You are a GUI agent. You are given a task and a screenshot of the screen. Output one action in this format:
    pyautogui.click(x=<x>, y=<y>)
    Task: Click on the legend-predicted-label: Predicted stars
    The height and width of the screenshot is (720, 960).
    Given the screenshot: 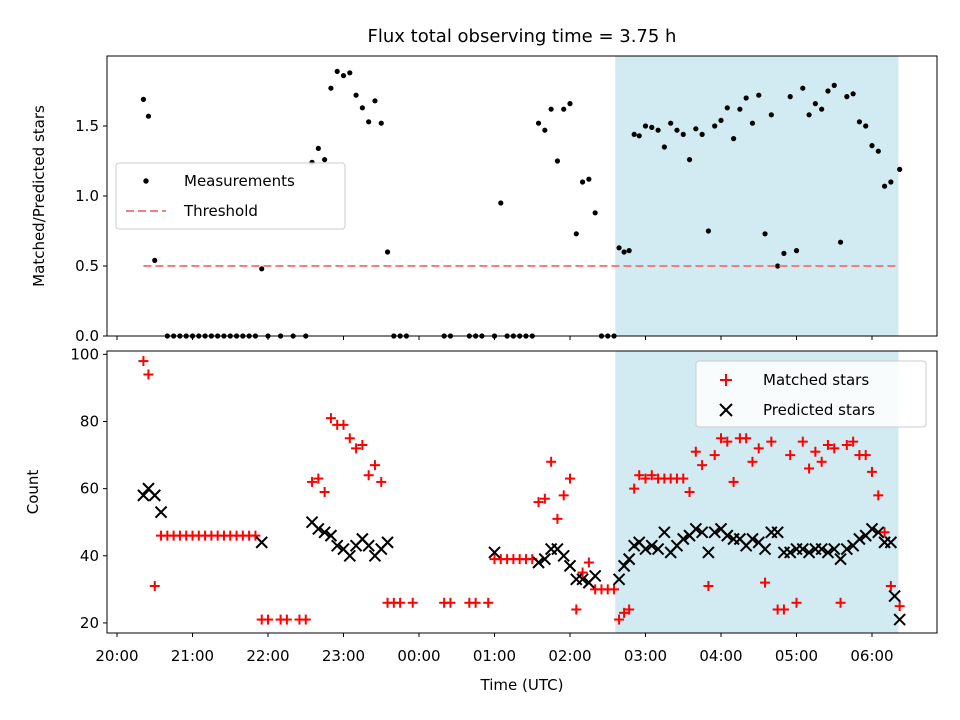 What is the action you would take?
    pyautogui.click(x=819, y=410)
    